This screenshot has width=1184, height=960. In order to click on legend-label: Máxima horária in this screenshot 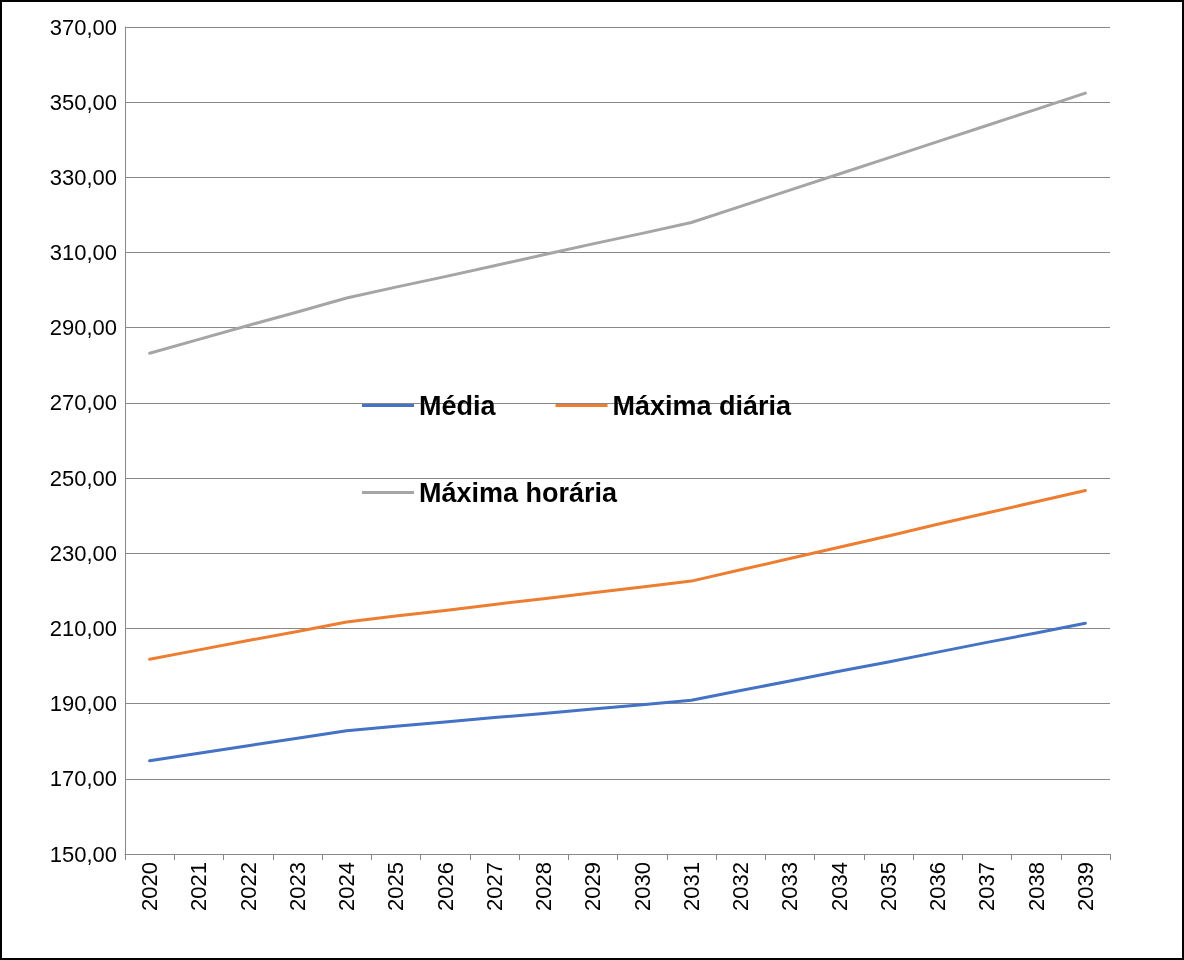, I will do `click(519, 492)`.